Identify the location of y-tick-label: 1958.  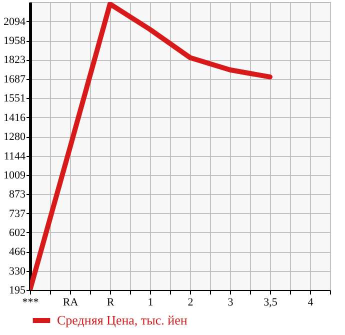
(15, 41).